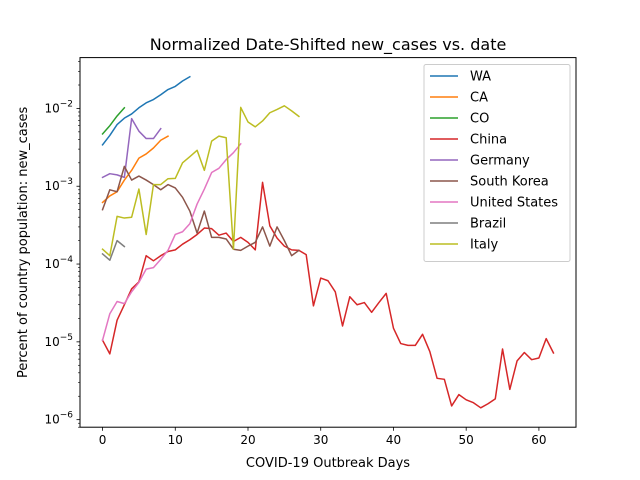 The image size is (640, 480). I want to click on series-line-south-korea, so click(200, 211).